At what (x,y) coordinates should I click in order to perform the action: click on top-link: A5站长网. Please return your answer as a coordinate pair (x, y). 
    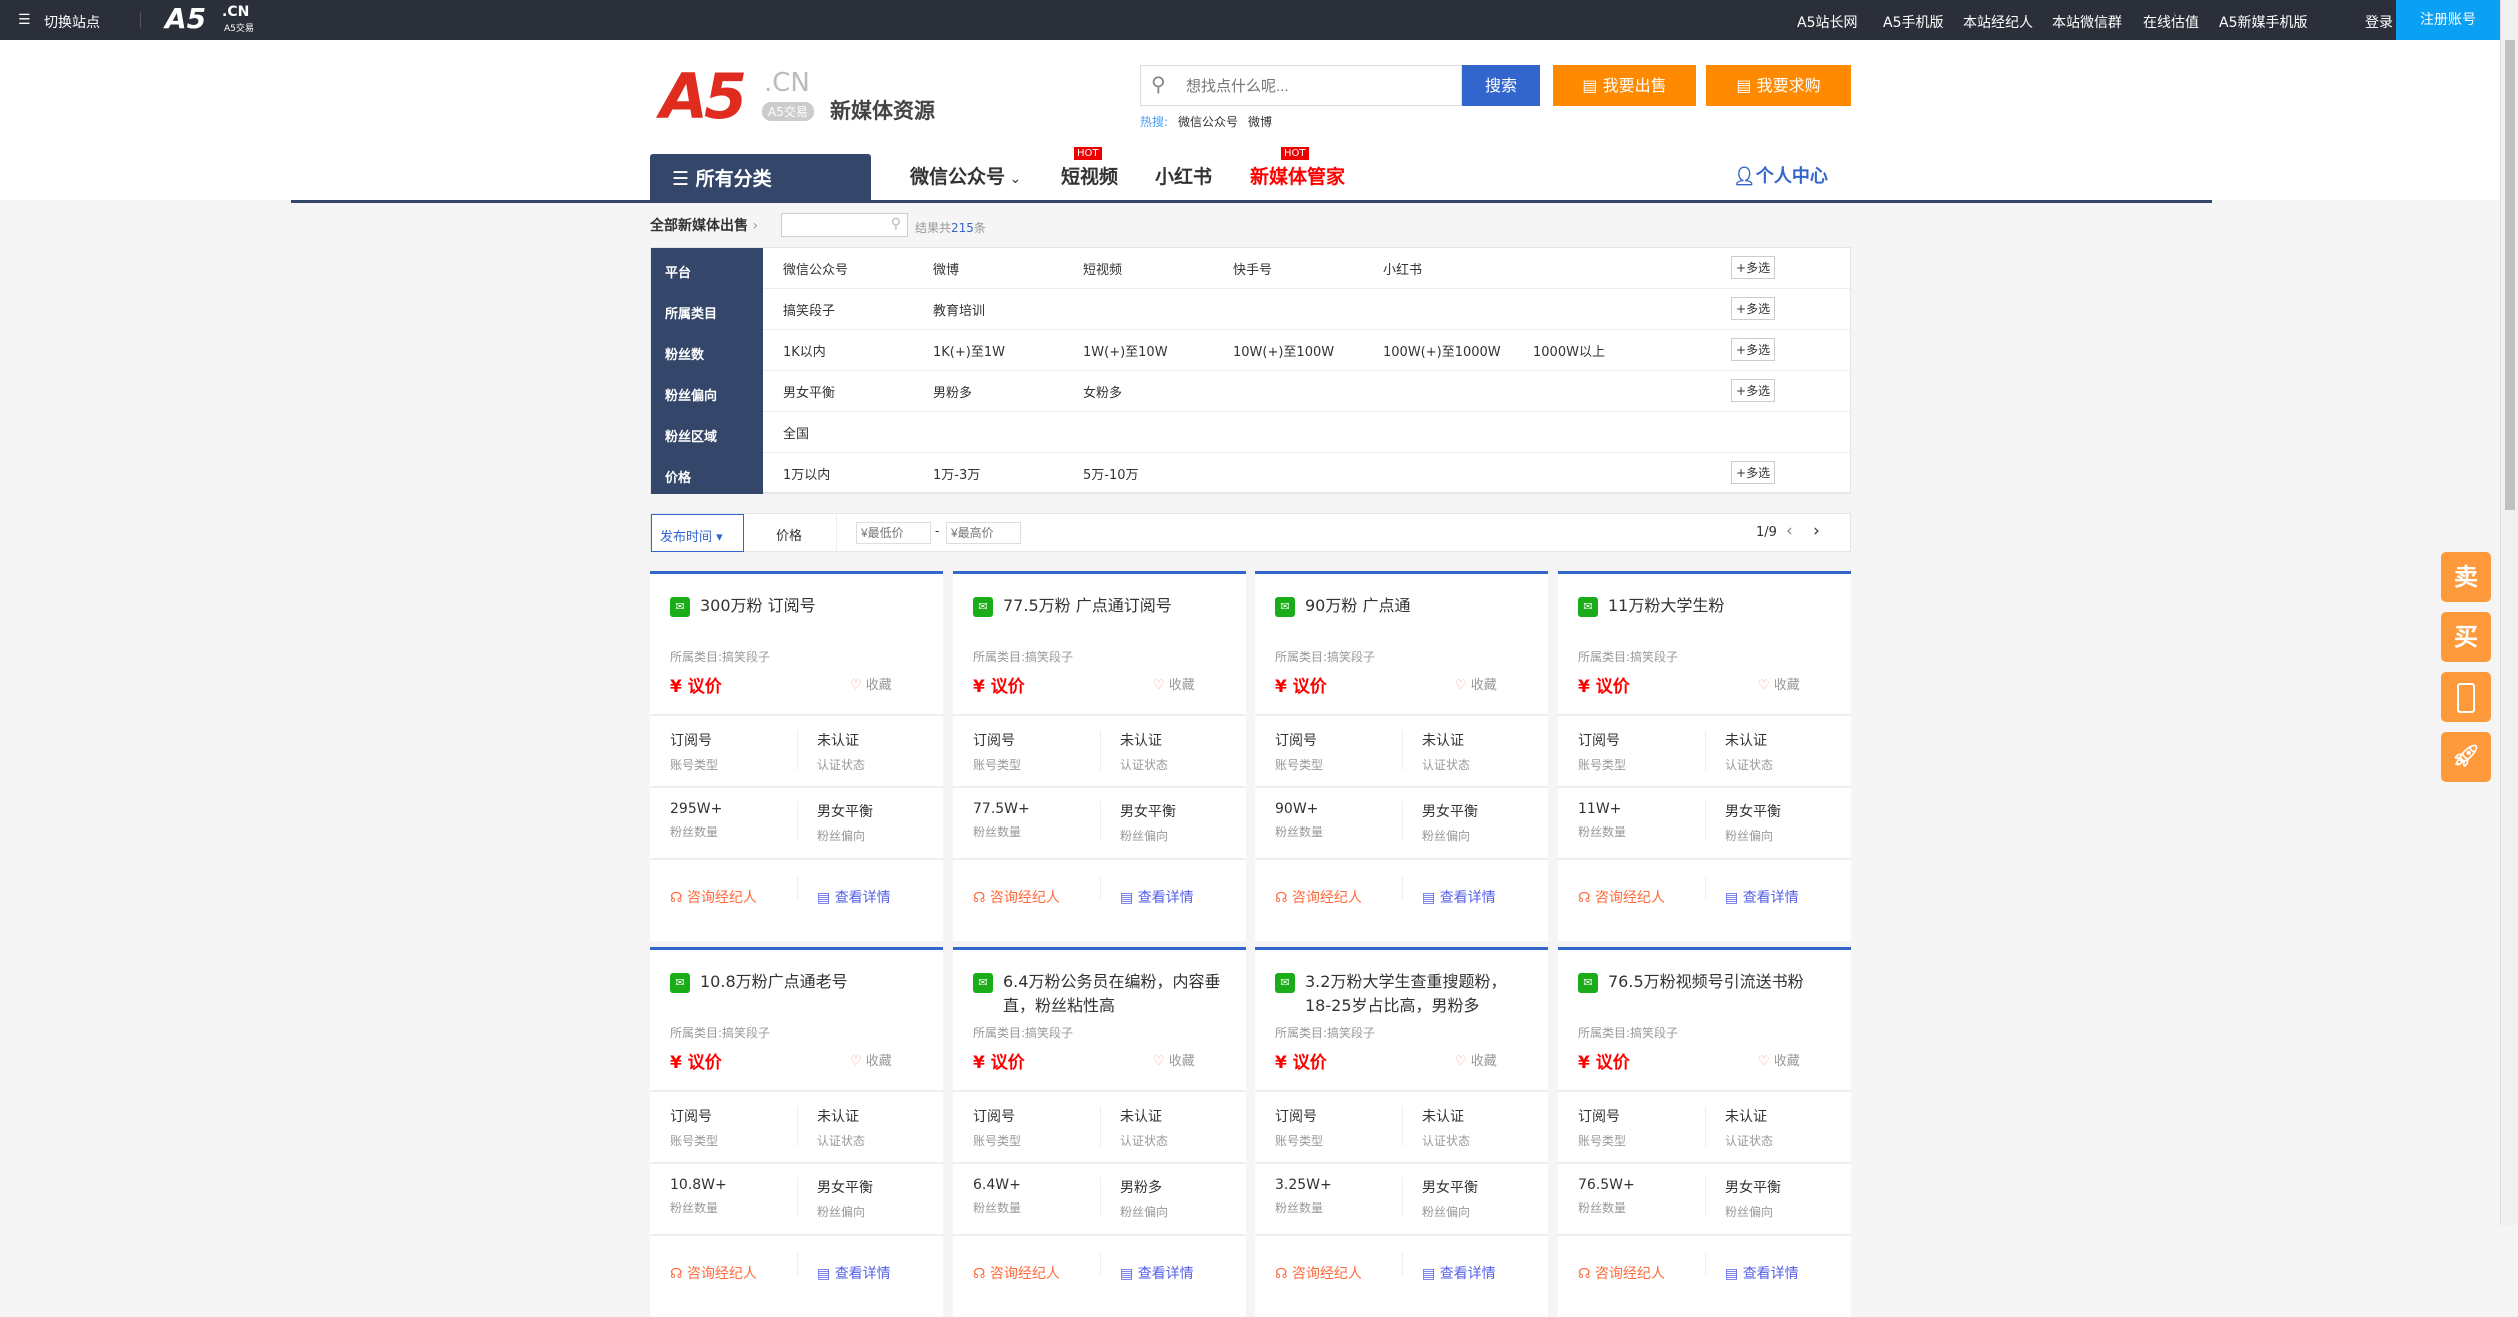
    Looking at the image, I should click on (1827, 23).